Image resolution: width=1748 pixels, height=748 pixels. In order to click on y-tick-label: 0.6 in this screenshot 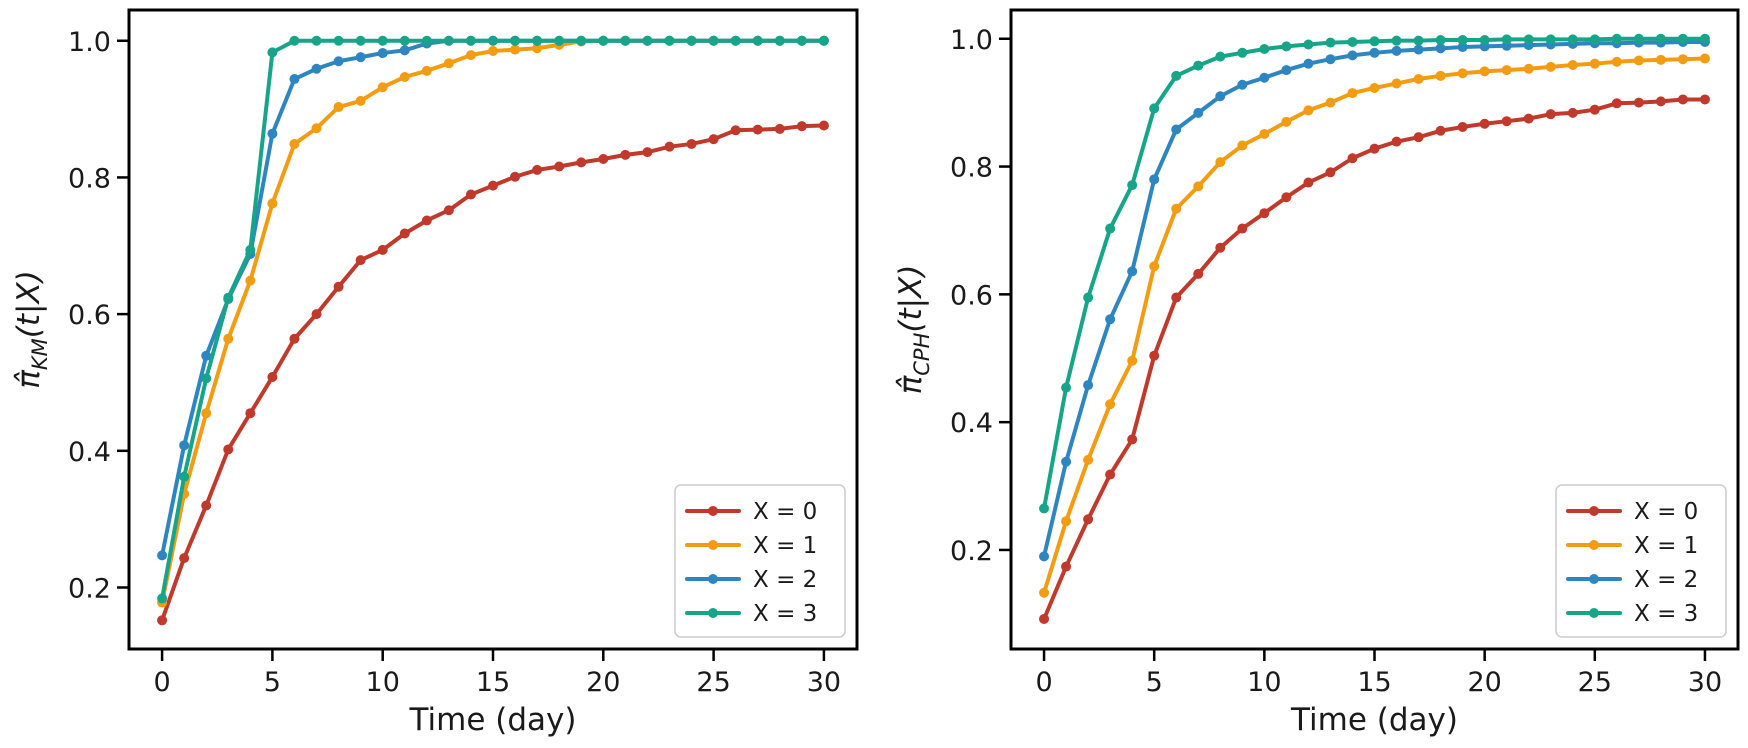, I will do `click(971, 295)`.